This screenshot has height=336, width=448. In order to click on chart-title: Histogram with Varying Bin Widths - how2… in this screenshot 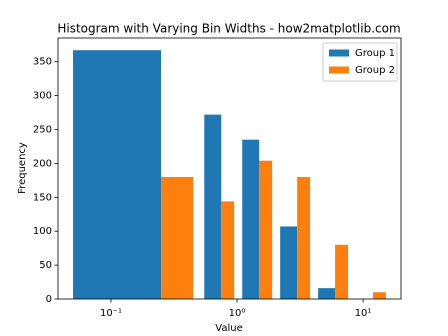, I will do `click(228, 29)`.